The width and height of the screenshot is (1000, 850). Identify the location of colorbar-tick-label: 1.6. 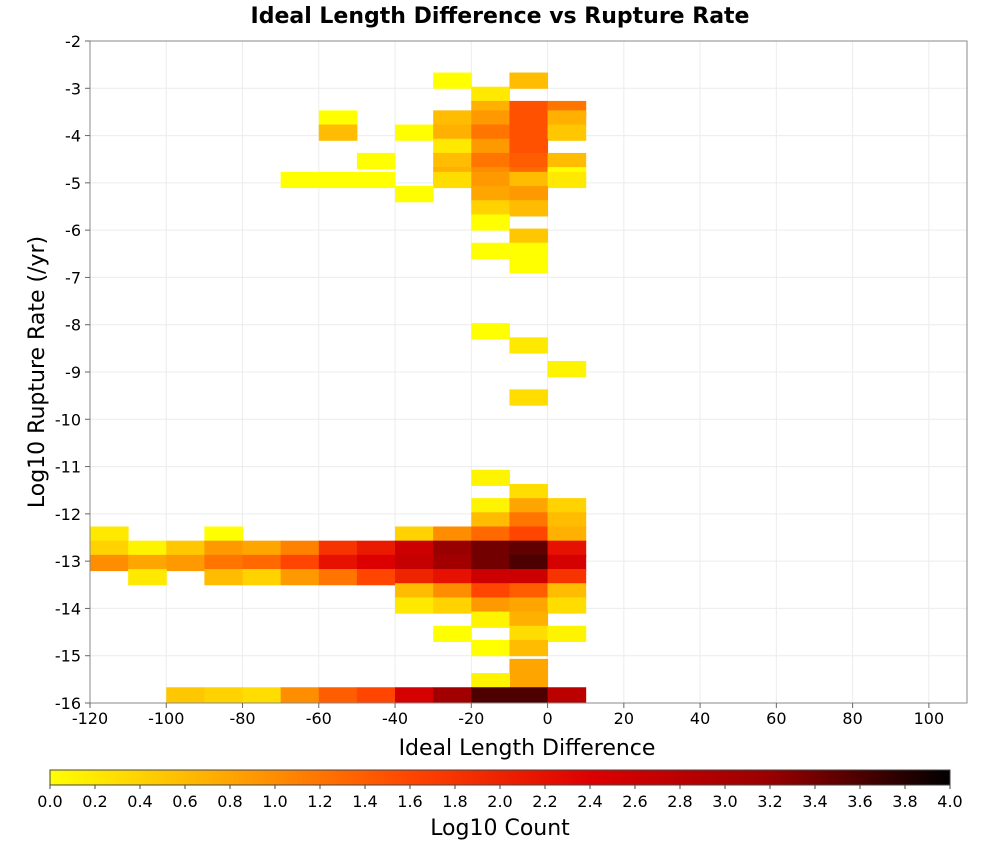
(409, 801).